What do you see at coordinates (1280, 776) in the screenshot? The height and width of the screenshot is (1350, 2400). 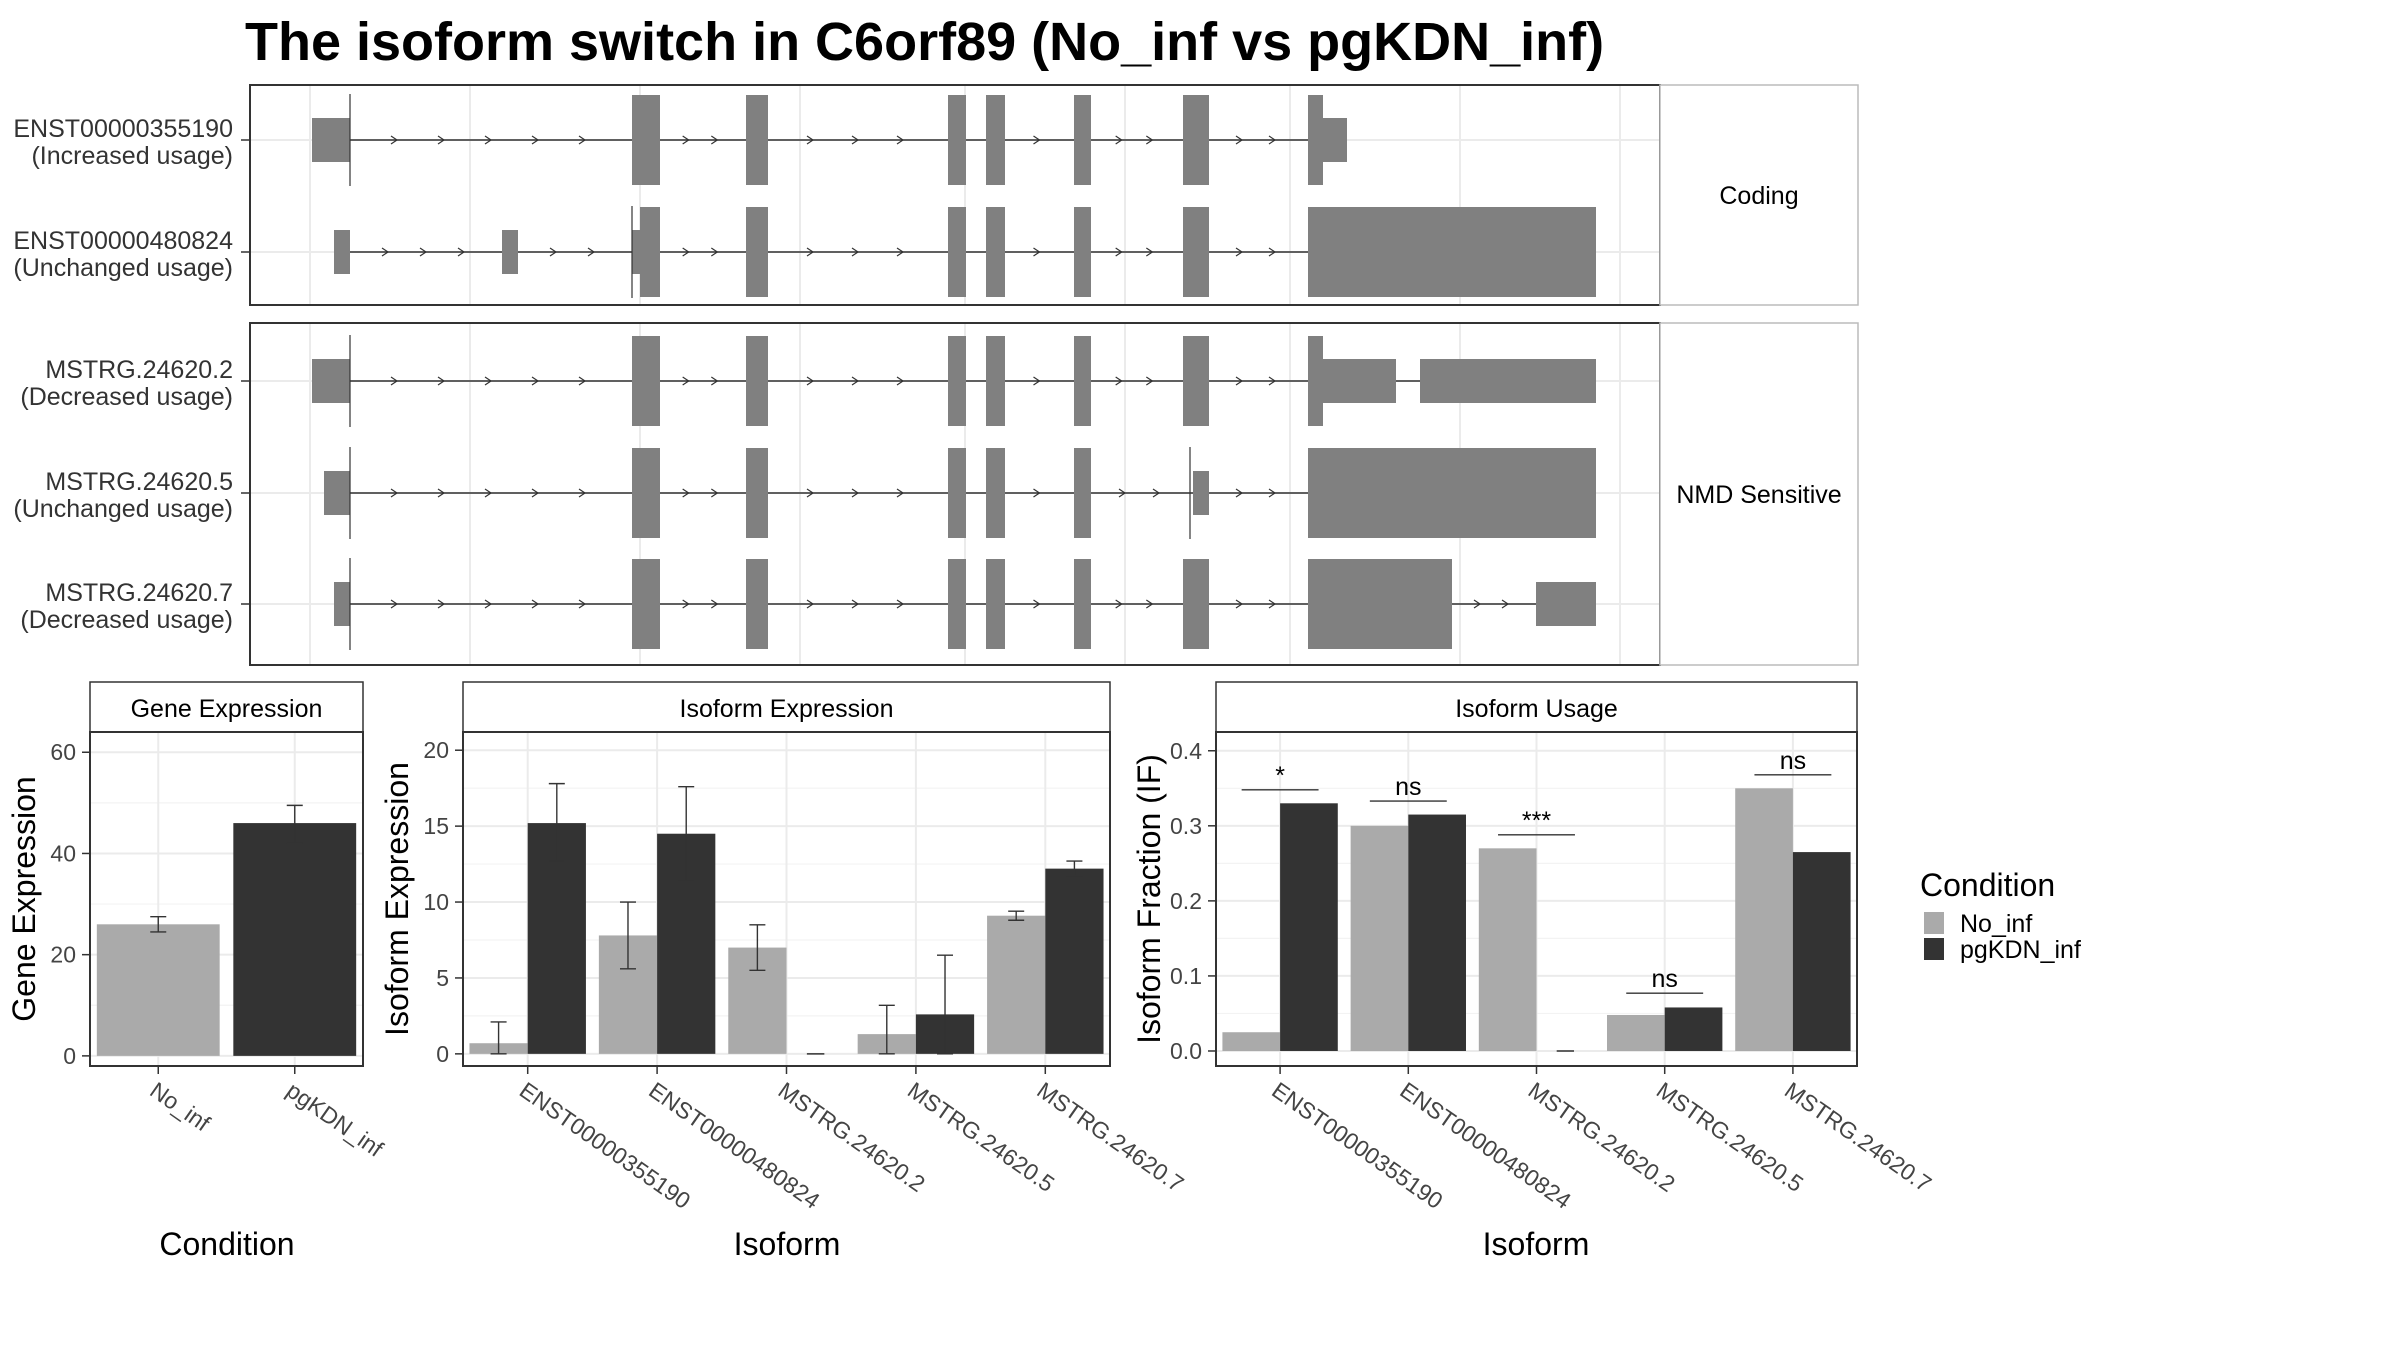 I see `significance-label: *` at bounding box center [1280, 776].